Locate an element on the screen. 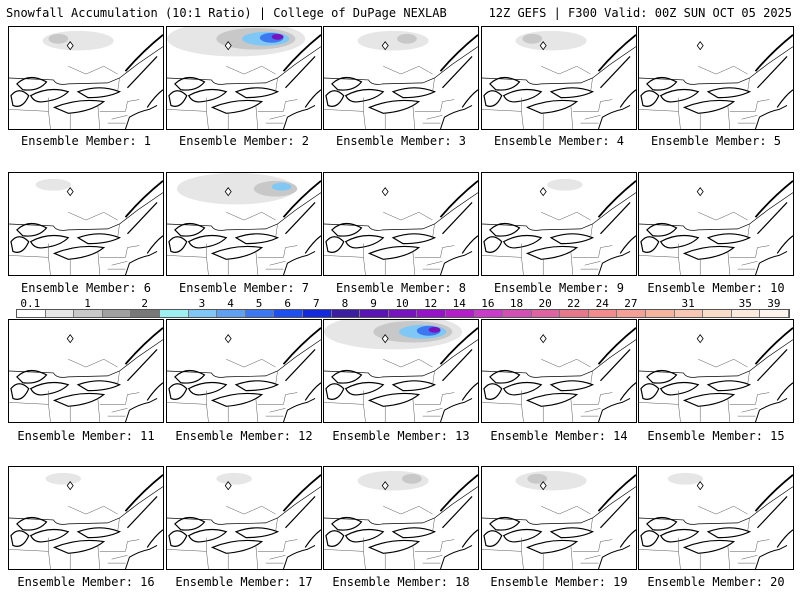 Image resolution: width=800 pixels, height=600 pixels. colorbar-label: 24 is located at coordinates (602, 303).